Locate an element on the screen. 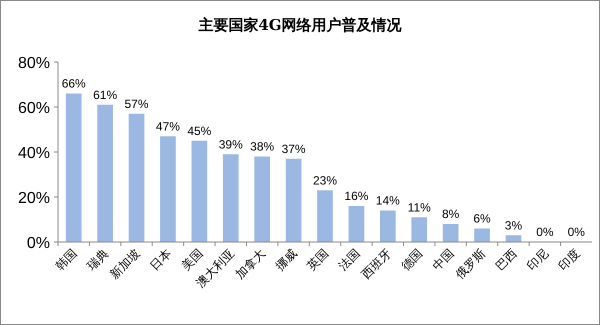  data-label: 23% is located at coordinates (325, 180).